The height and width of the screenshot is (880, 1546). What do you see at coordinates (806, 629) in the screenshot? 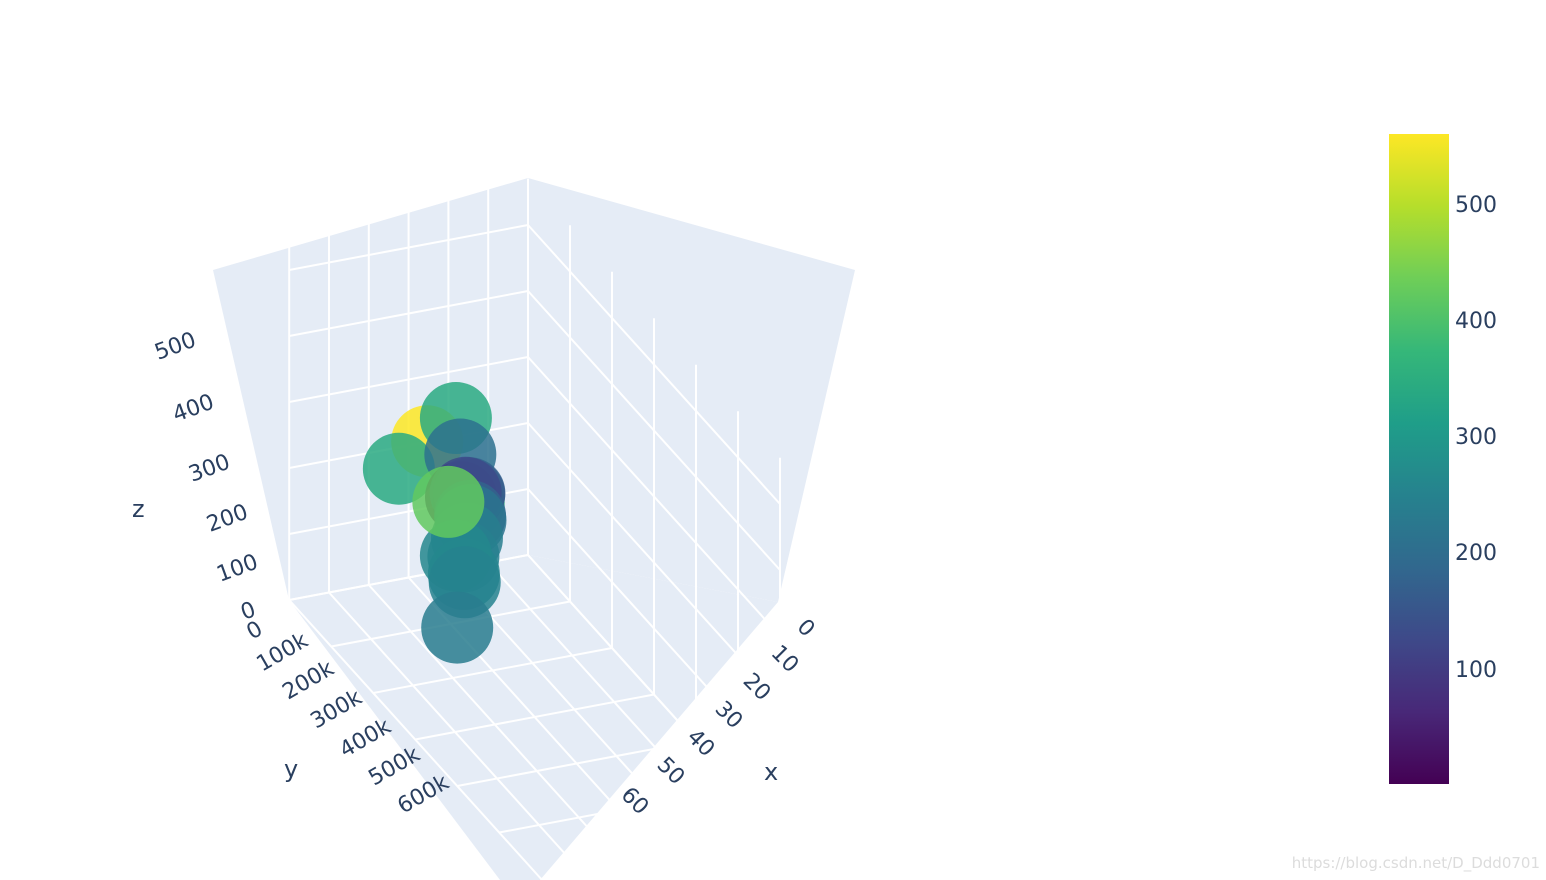
I see `x-tick-label: 0` at bounding box center [806, 629].